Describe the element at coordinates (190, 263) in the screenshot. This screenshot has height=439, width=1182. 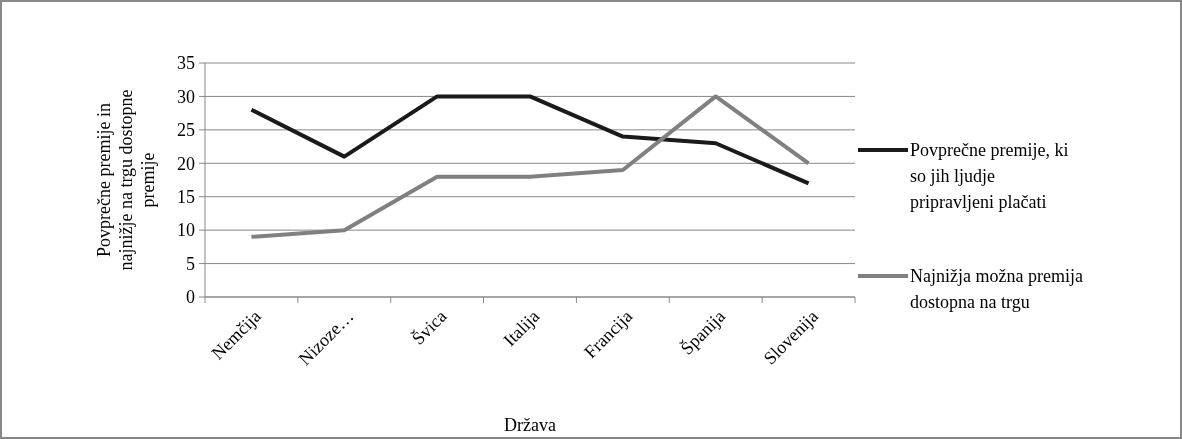
I see `y-tick-label: 5` at that location.